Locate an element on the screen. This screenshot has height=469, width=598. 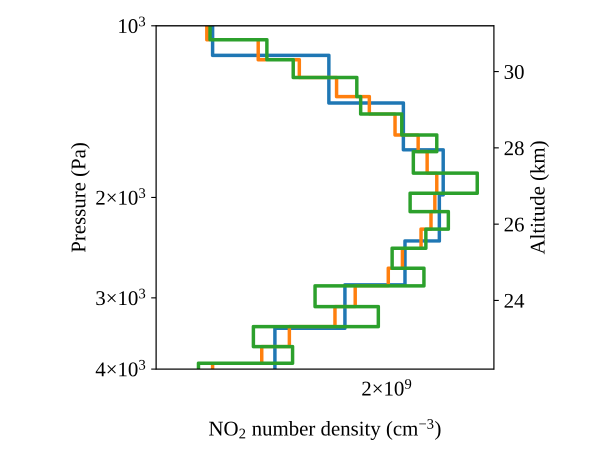
y-tick-label: 2×10$^{3}$ is located at coordinates (121, 196).